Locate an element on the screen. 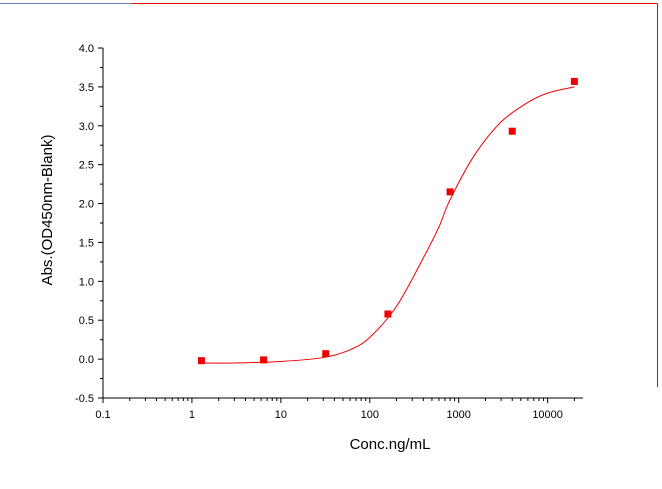 The image size is (662, 489). y-tick-label: 1.0 is located at coordinates (86, 282).